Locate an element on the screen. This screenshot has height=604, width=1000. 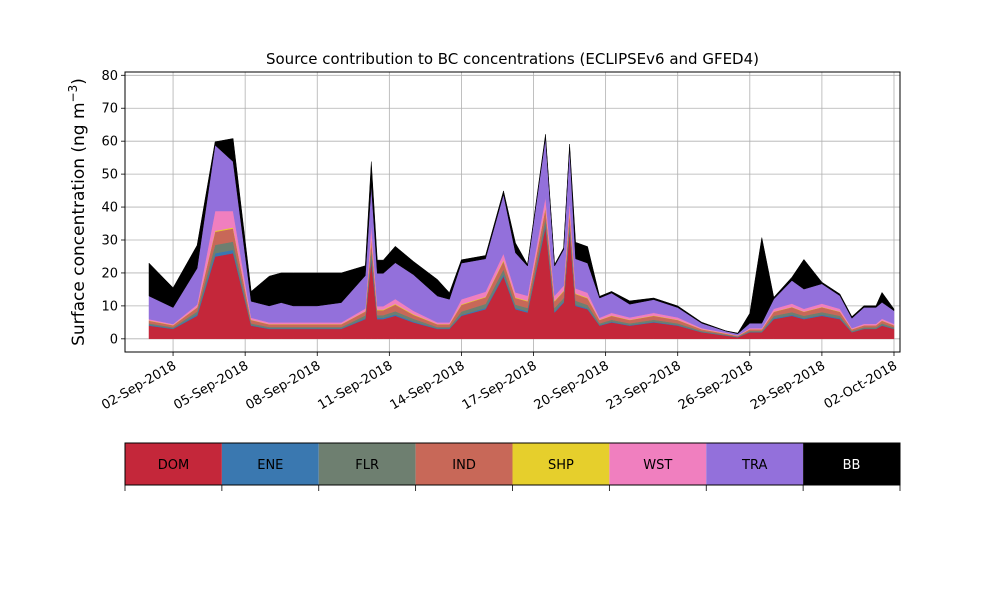
legend-label-shp: SHP is located at coordinates (561, 465).